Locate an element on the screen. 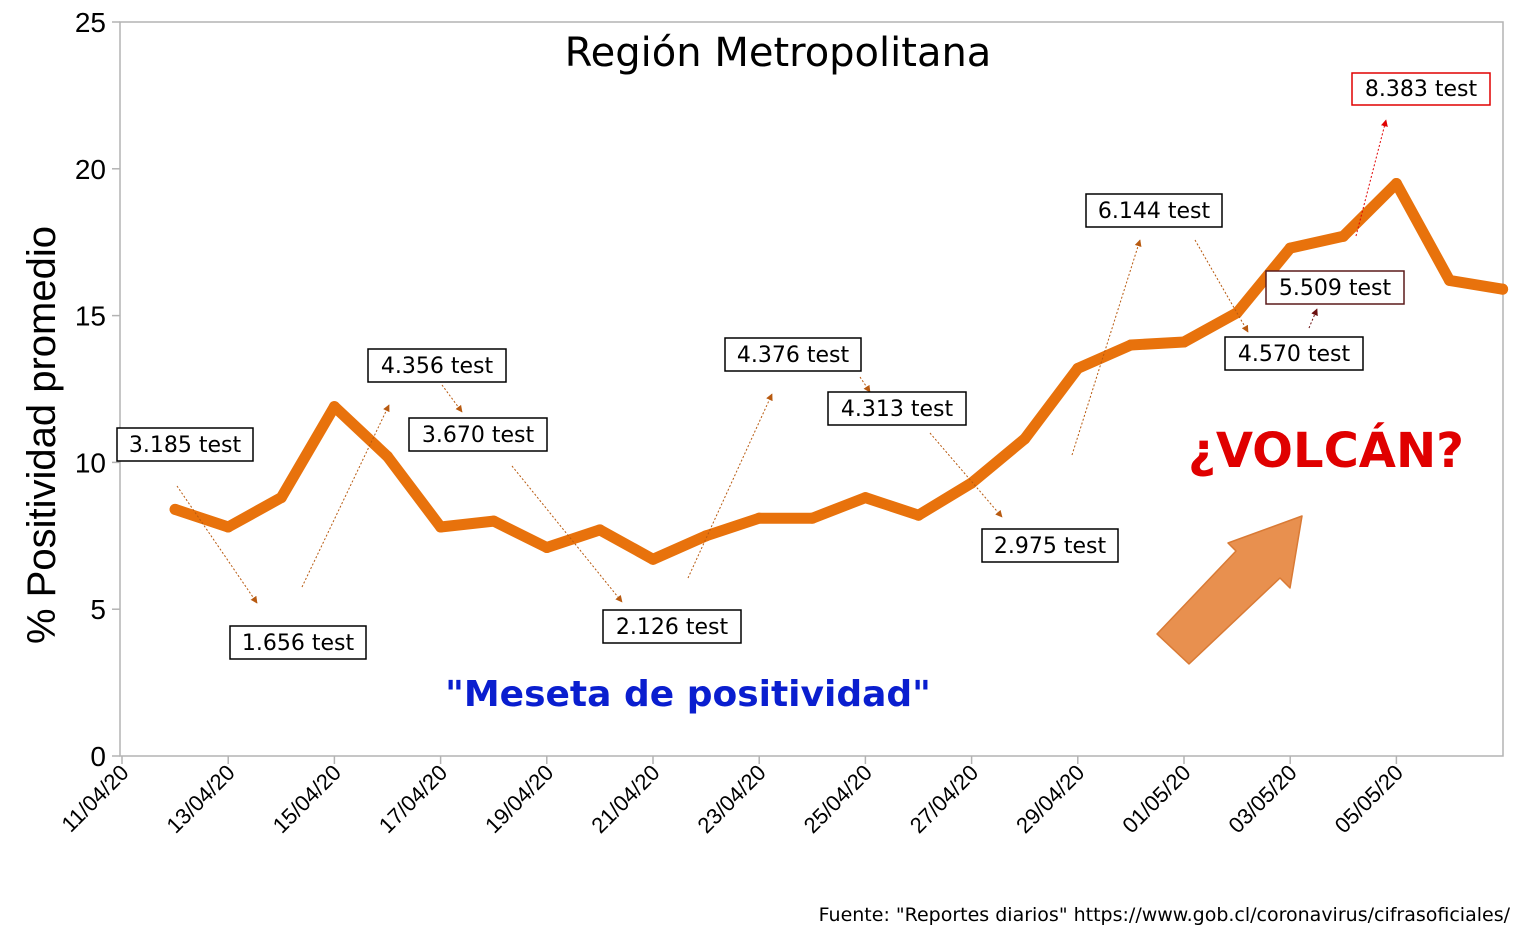  annotation-text: 4.356 test is located at coordinates (437, 366).